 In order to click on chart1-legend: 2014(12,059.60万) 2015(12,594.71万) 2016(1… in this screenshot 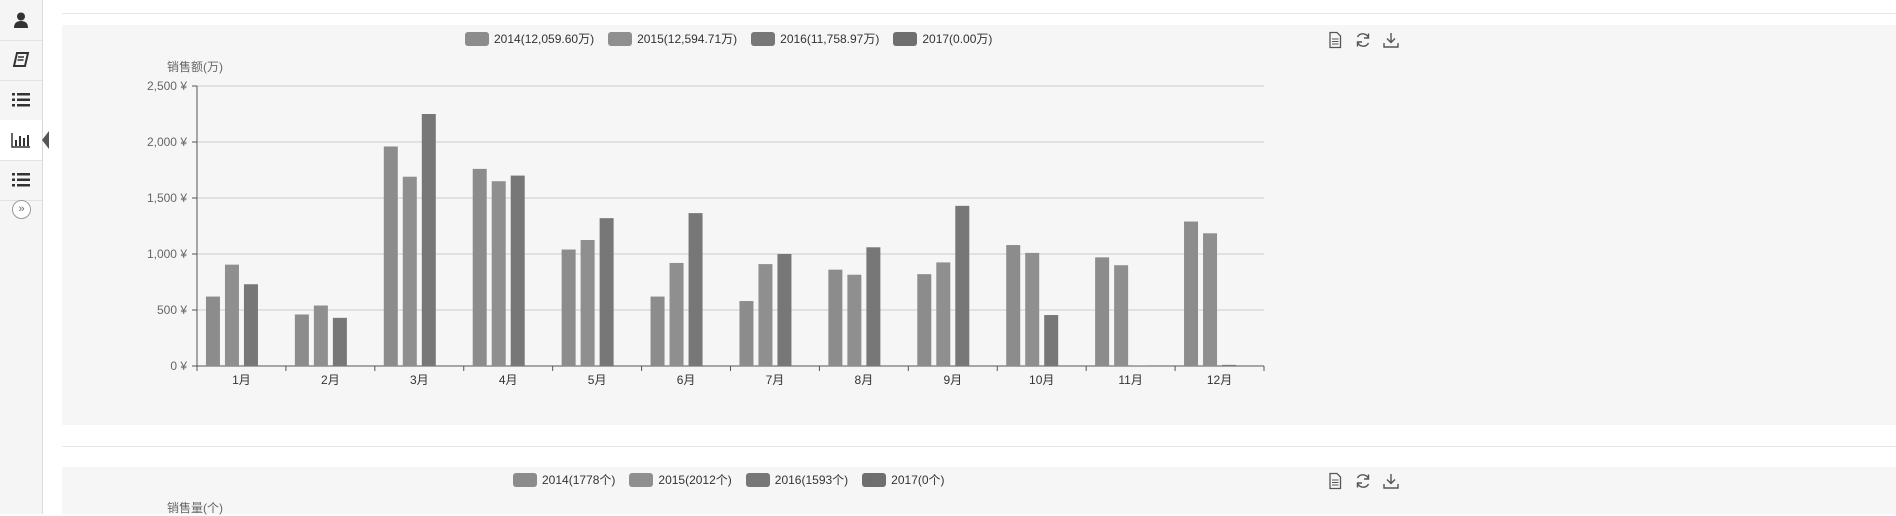, I will do `click(728, 38)`.